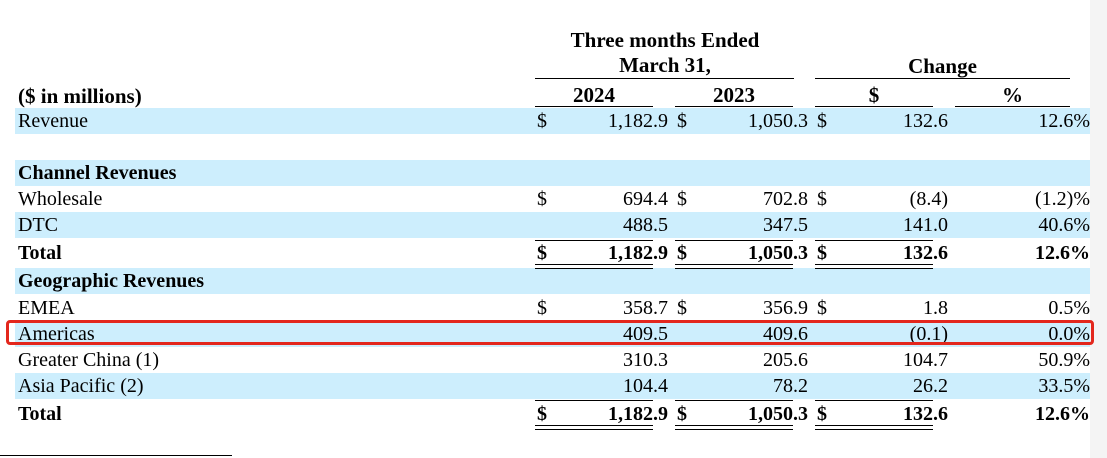 This screenshot has width=1107, height=458. What do you see at coordinates (935, 308) in the screenshot?
I see `change-amount: 1.8` at bounding box center [935, 308].